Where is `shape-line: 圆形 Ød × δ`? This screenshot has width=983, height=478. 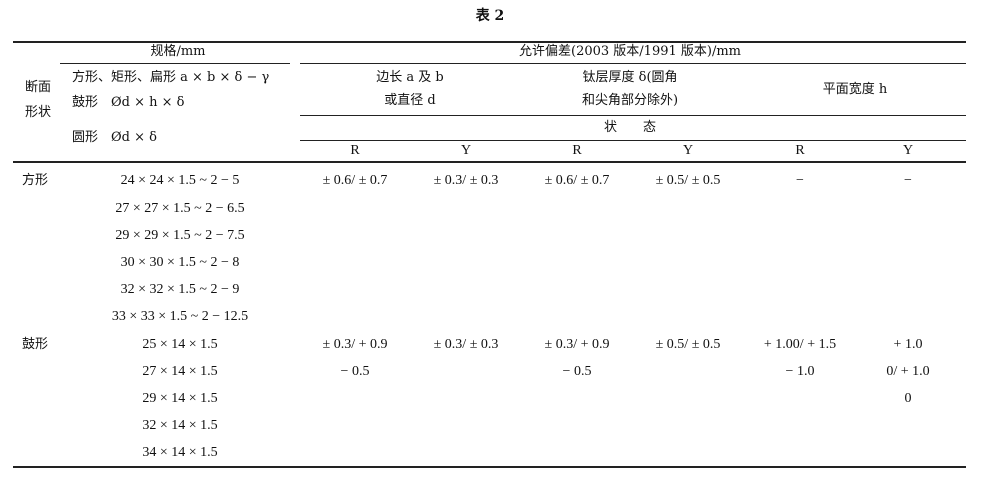 shape-line: 圆形 Ød × δ is located at coordinates (114, 137).